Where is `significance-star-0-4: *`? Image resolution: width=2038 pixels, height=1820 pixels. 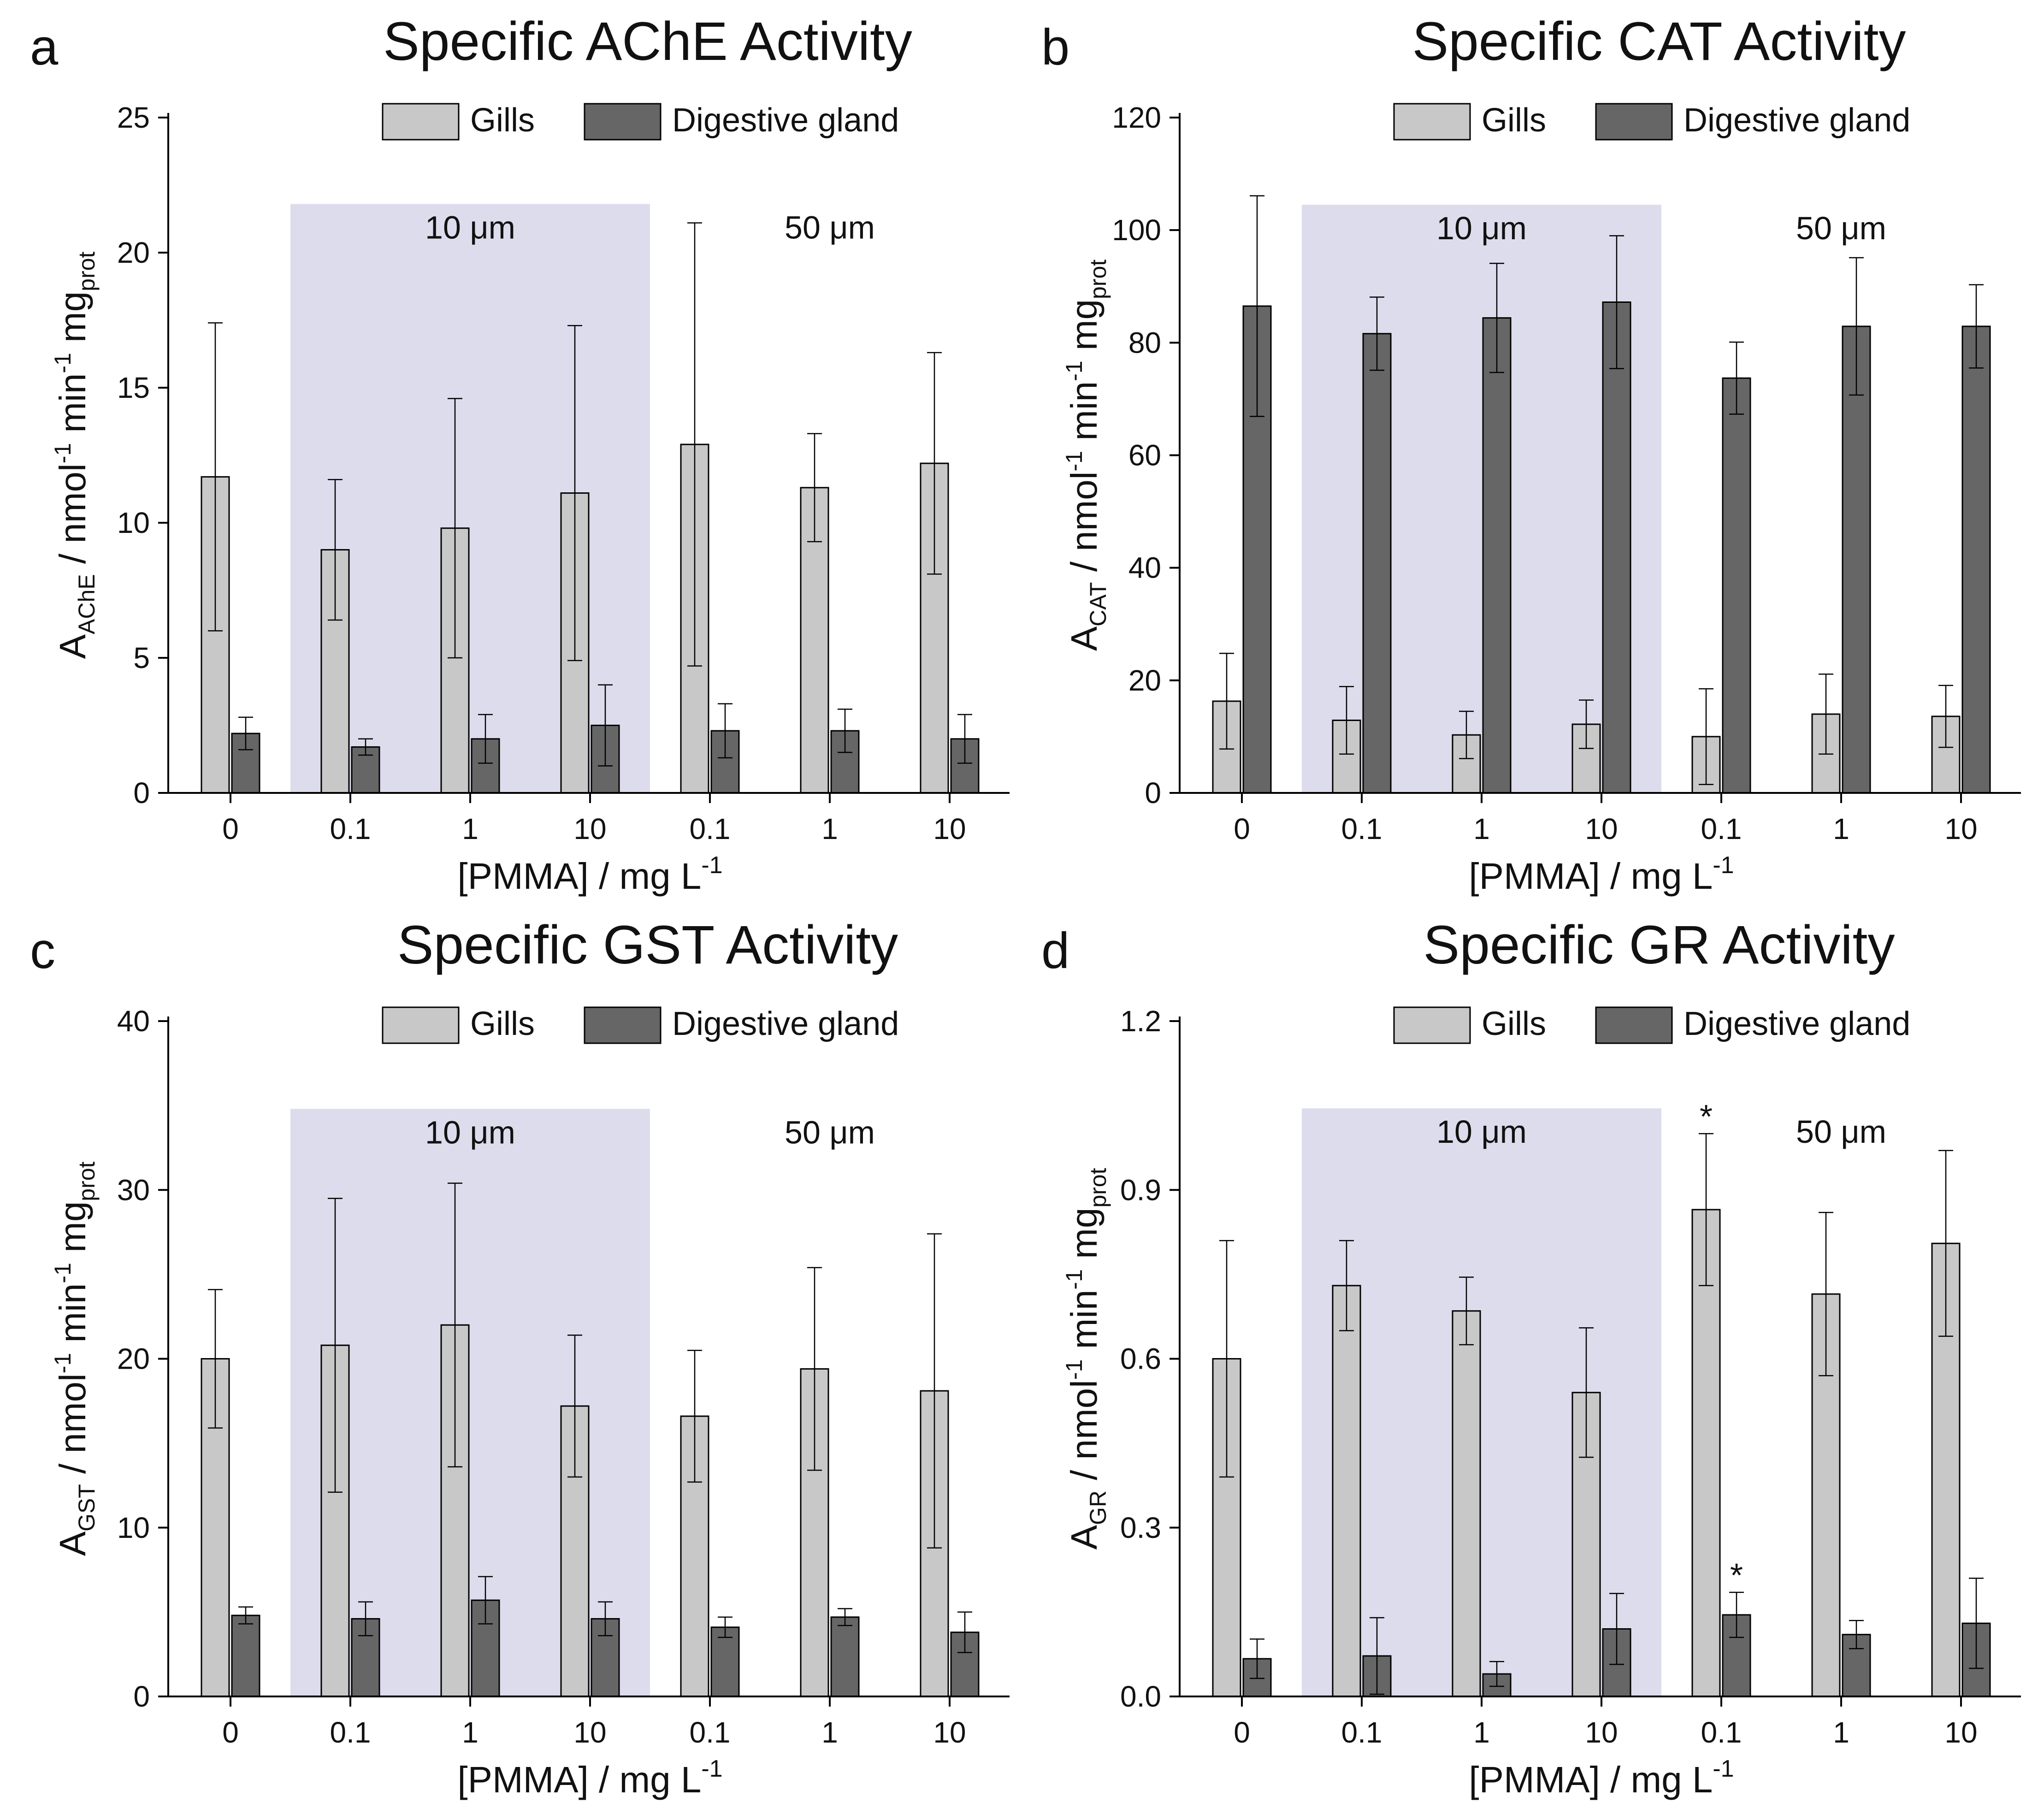
significance-star-0-4: * is located at coordinates (1706, 1117).